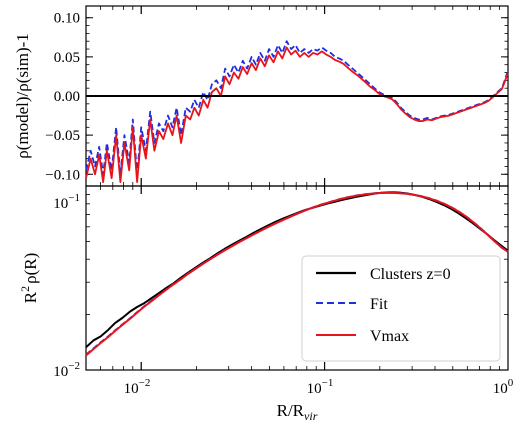 The width and height of the screenshot is (520, 430). Describe the element at coordinates (297, 412) in the screenshot. I see `x-axis-label: R/Rvir` at that location.